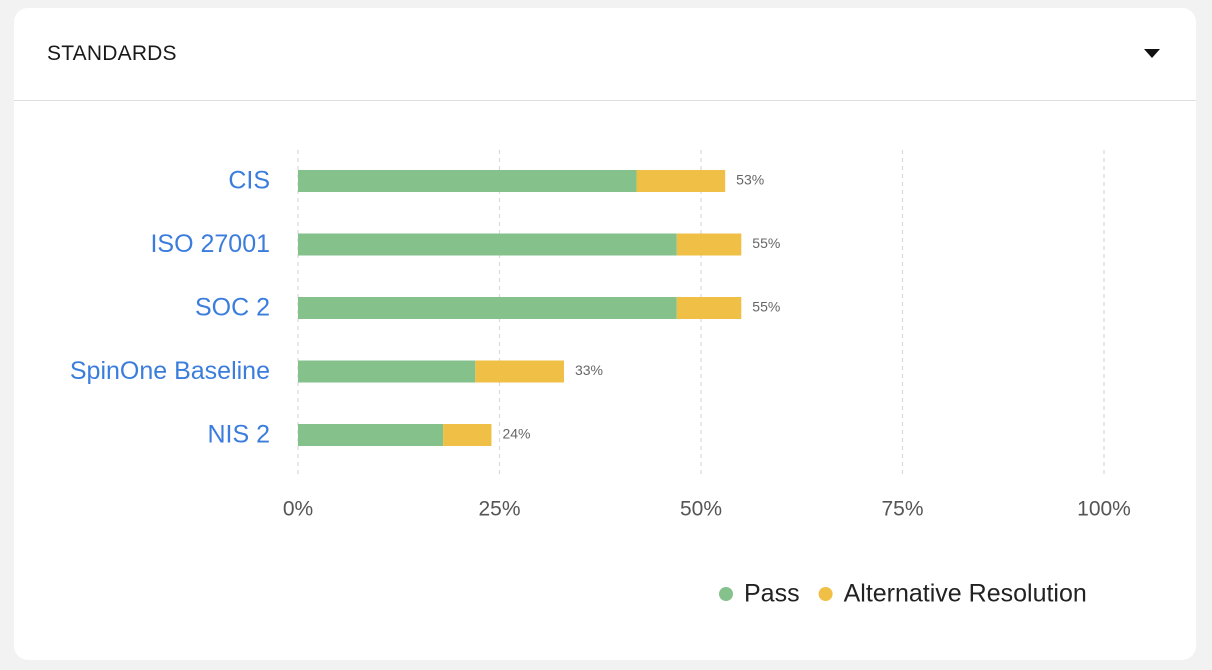 The width and height of the screenshot is (1212, 670). I want to click on bar-total-label: 53%, so click(750, 180).